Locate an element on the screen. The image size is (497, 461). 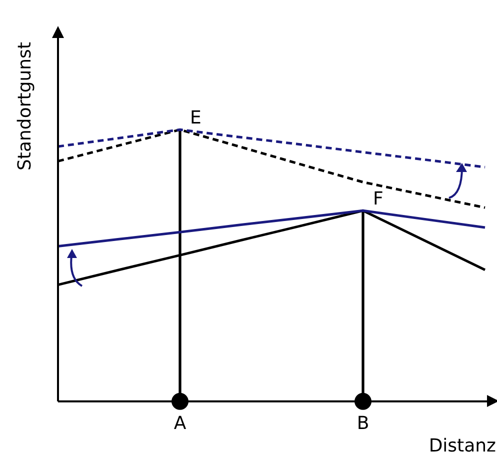
y-axis-title: Standortgunst is located at coordinates (25, 106).